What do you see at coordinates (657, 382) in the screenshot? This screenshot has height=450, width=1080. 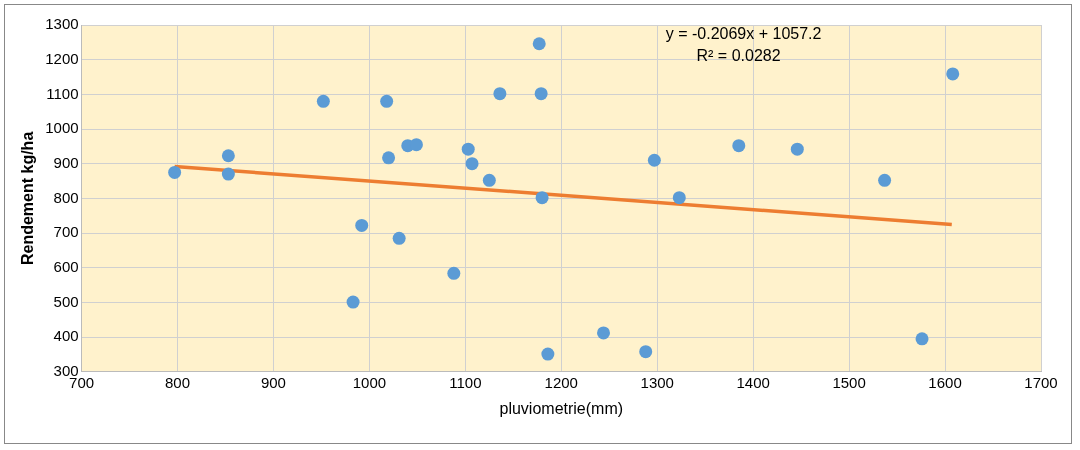 I see `x-tick-label: 1300` at bounding box center [657, 382].